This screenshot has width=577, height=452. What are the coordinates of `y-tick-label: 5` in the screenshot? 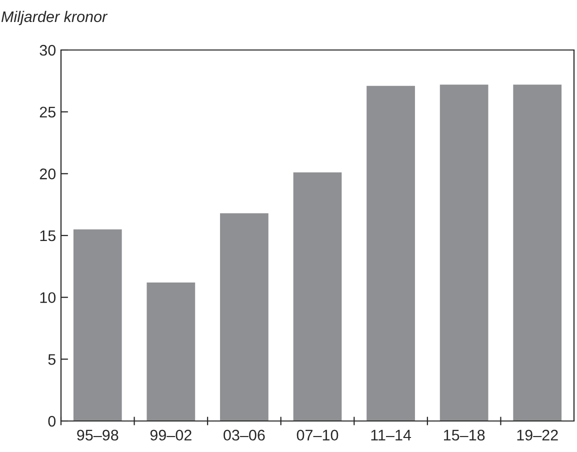 It's located at (52, 359).